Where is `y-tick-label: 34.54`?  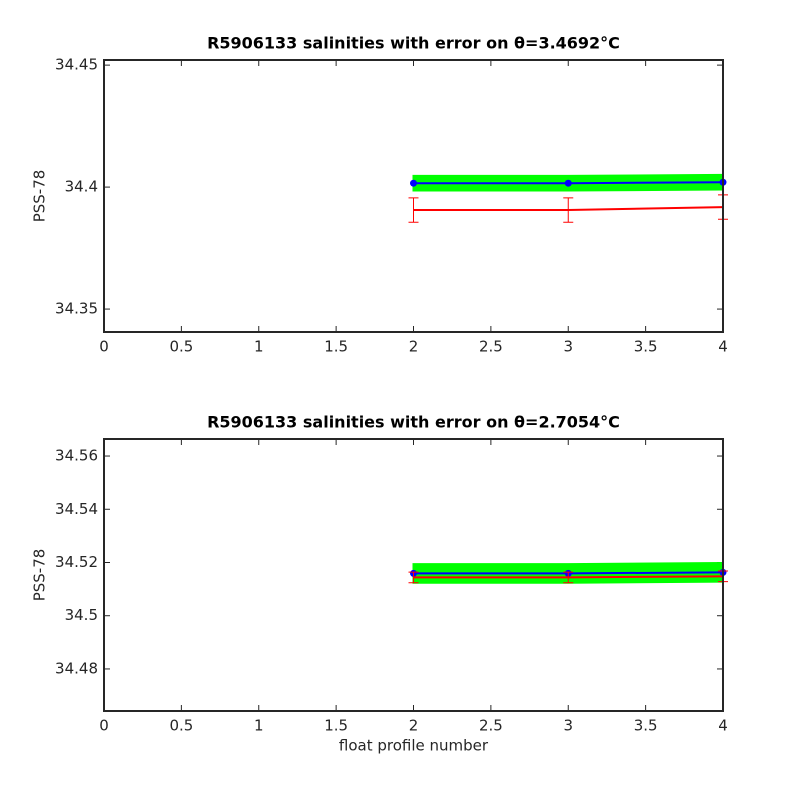
y-tick-label: 34.54 is located at coordinates (76, 509).